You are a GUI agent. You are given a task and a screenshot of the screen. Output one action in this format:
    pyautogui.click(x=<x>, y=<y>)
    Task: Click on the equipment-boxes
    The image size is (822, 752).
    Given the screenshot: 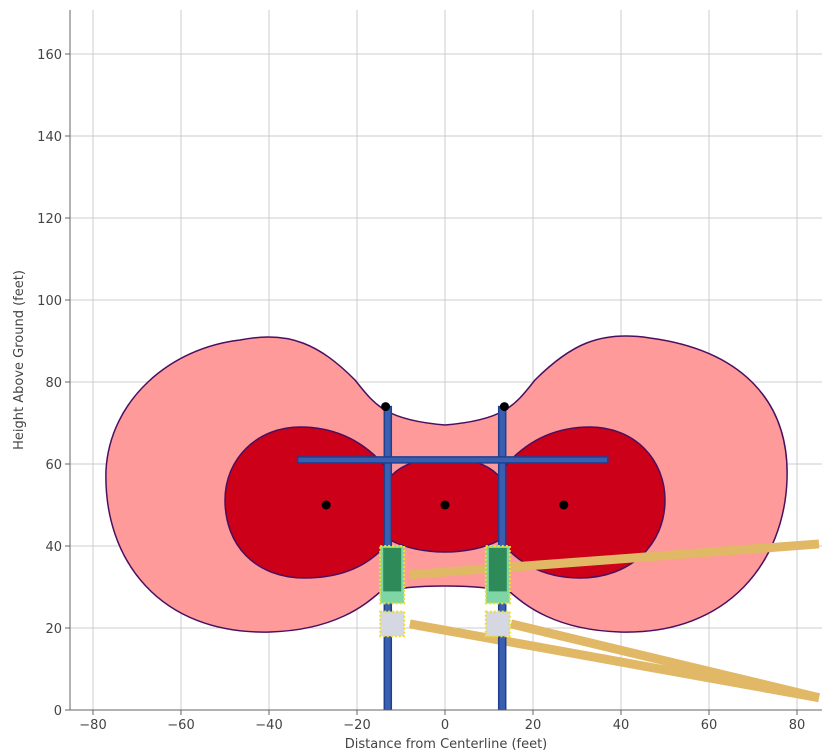 What is the action you would take?
    pyautogui.click(x=445, y=591)
    